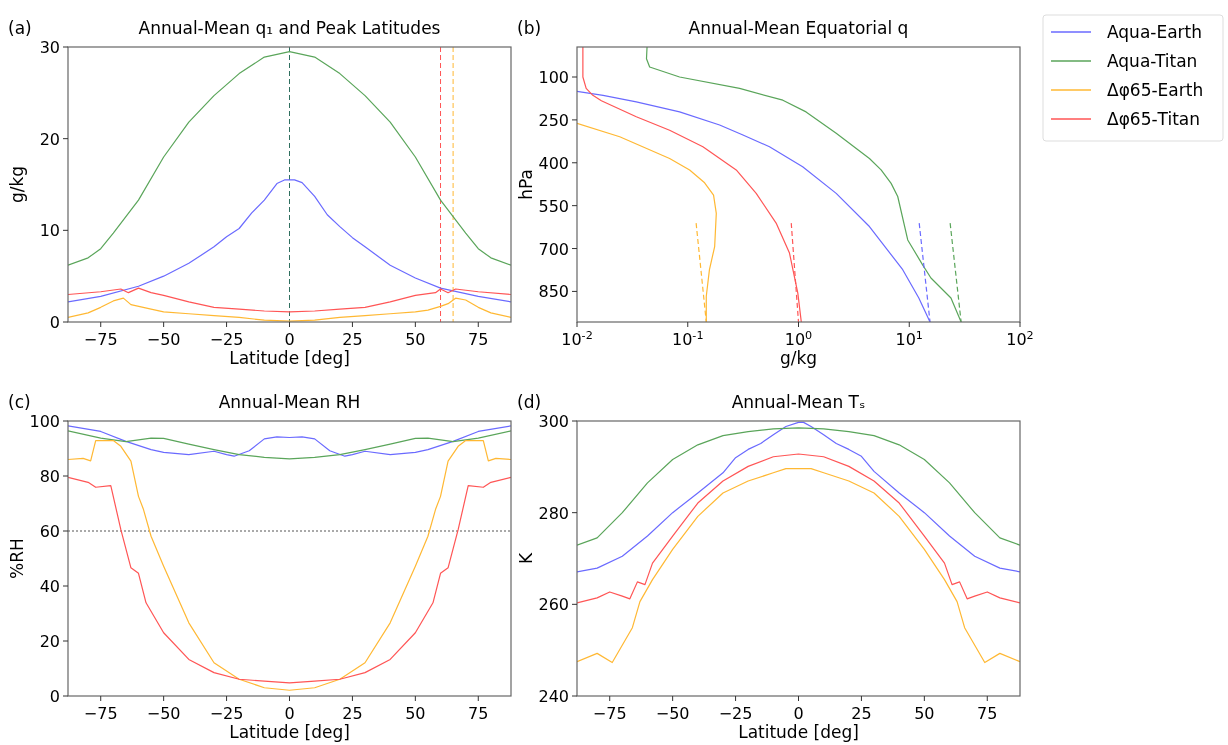 The image size is (1228, 745). What do you see at coordinates (798, 358) in the screenshot?
I see `x-axis-title: g/kg` at bounding box center [798, 358].